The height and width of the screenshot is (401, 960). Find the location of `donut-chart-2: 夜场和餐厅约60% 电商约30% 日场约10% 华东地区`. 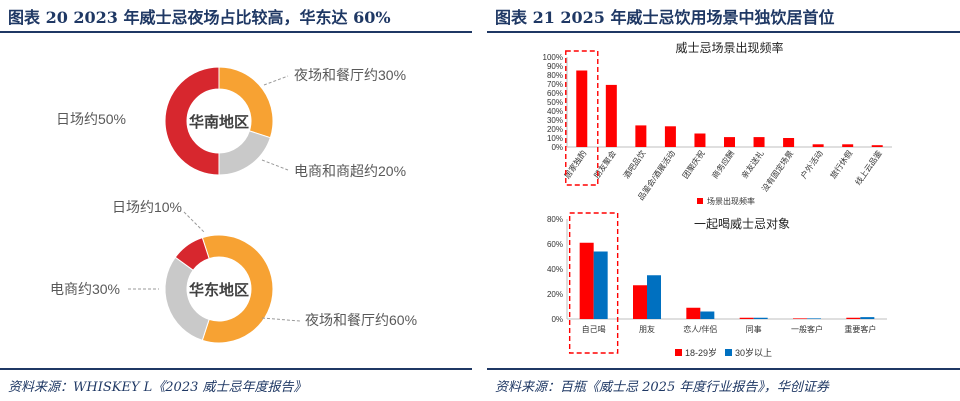

donut-chart-2: 夜场和餐厅约60% 电商约30% 日场约10% 华东地区 is located at coordinates (233, 271).